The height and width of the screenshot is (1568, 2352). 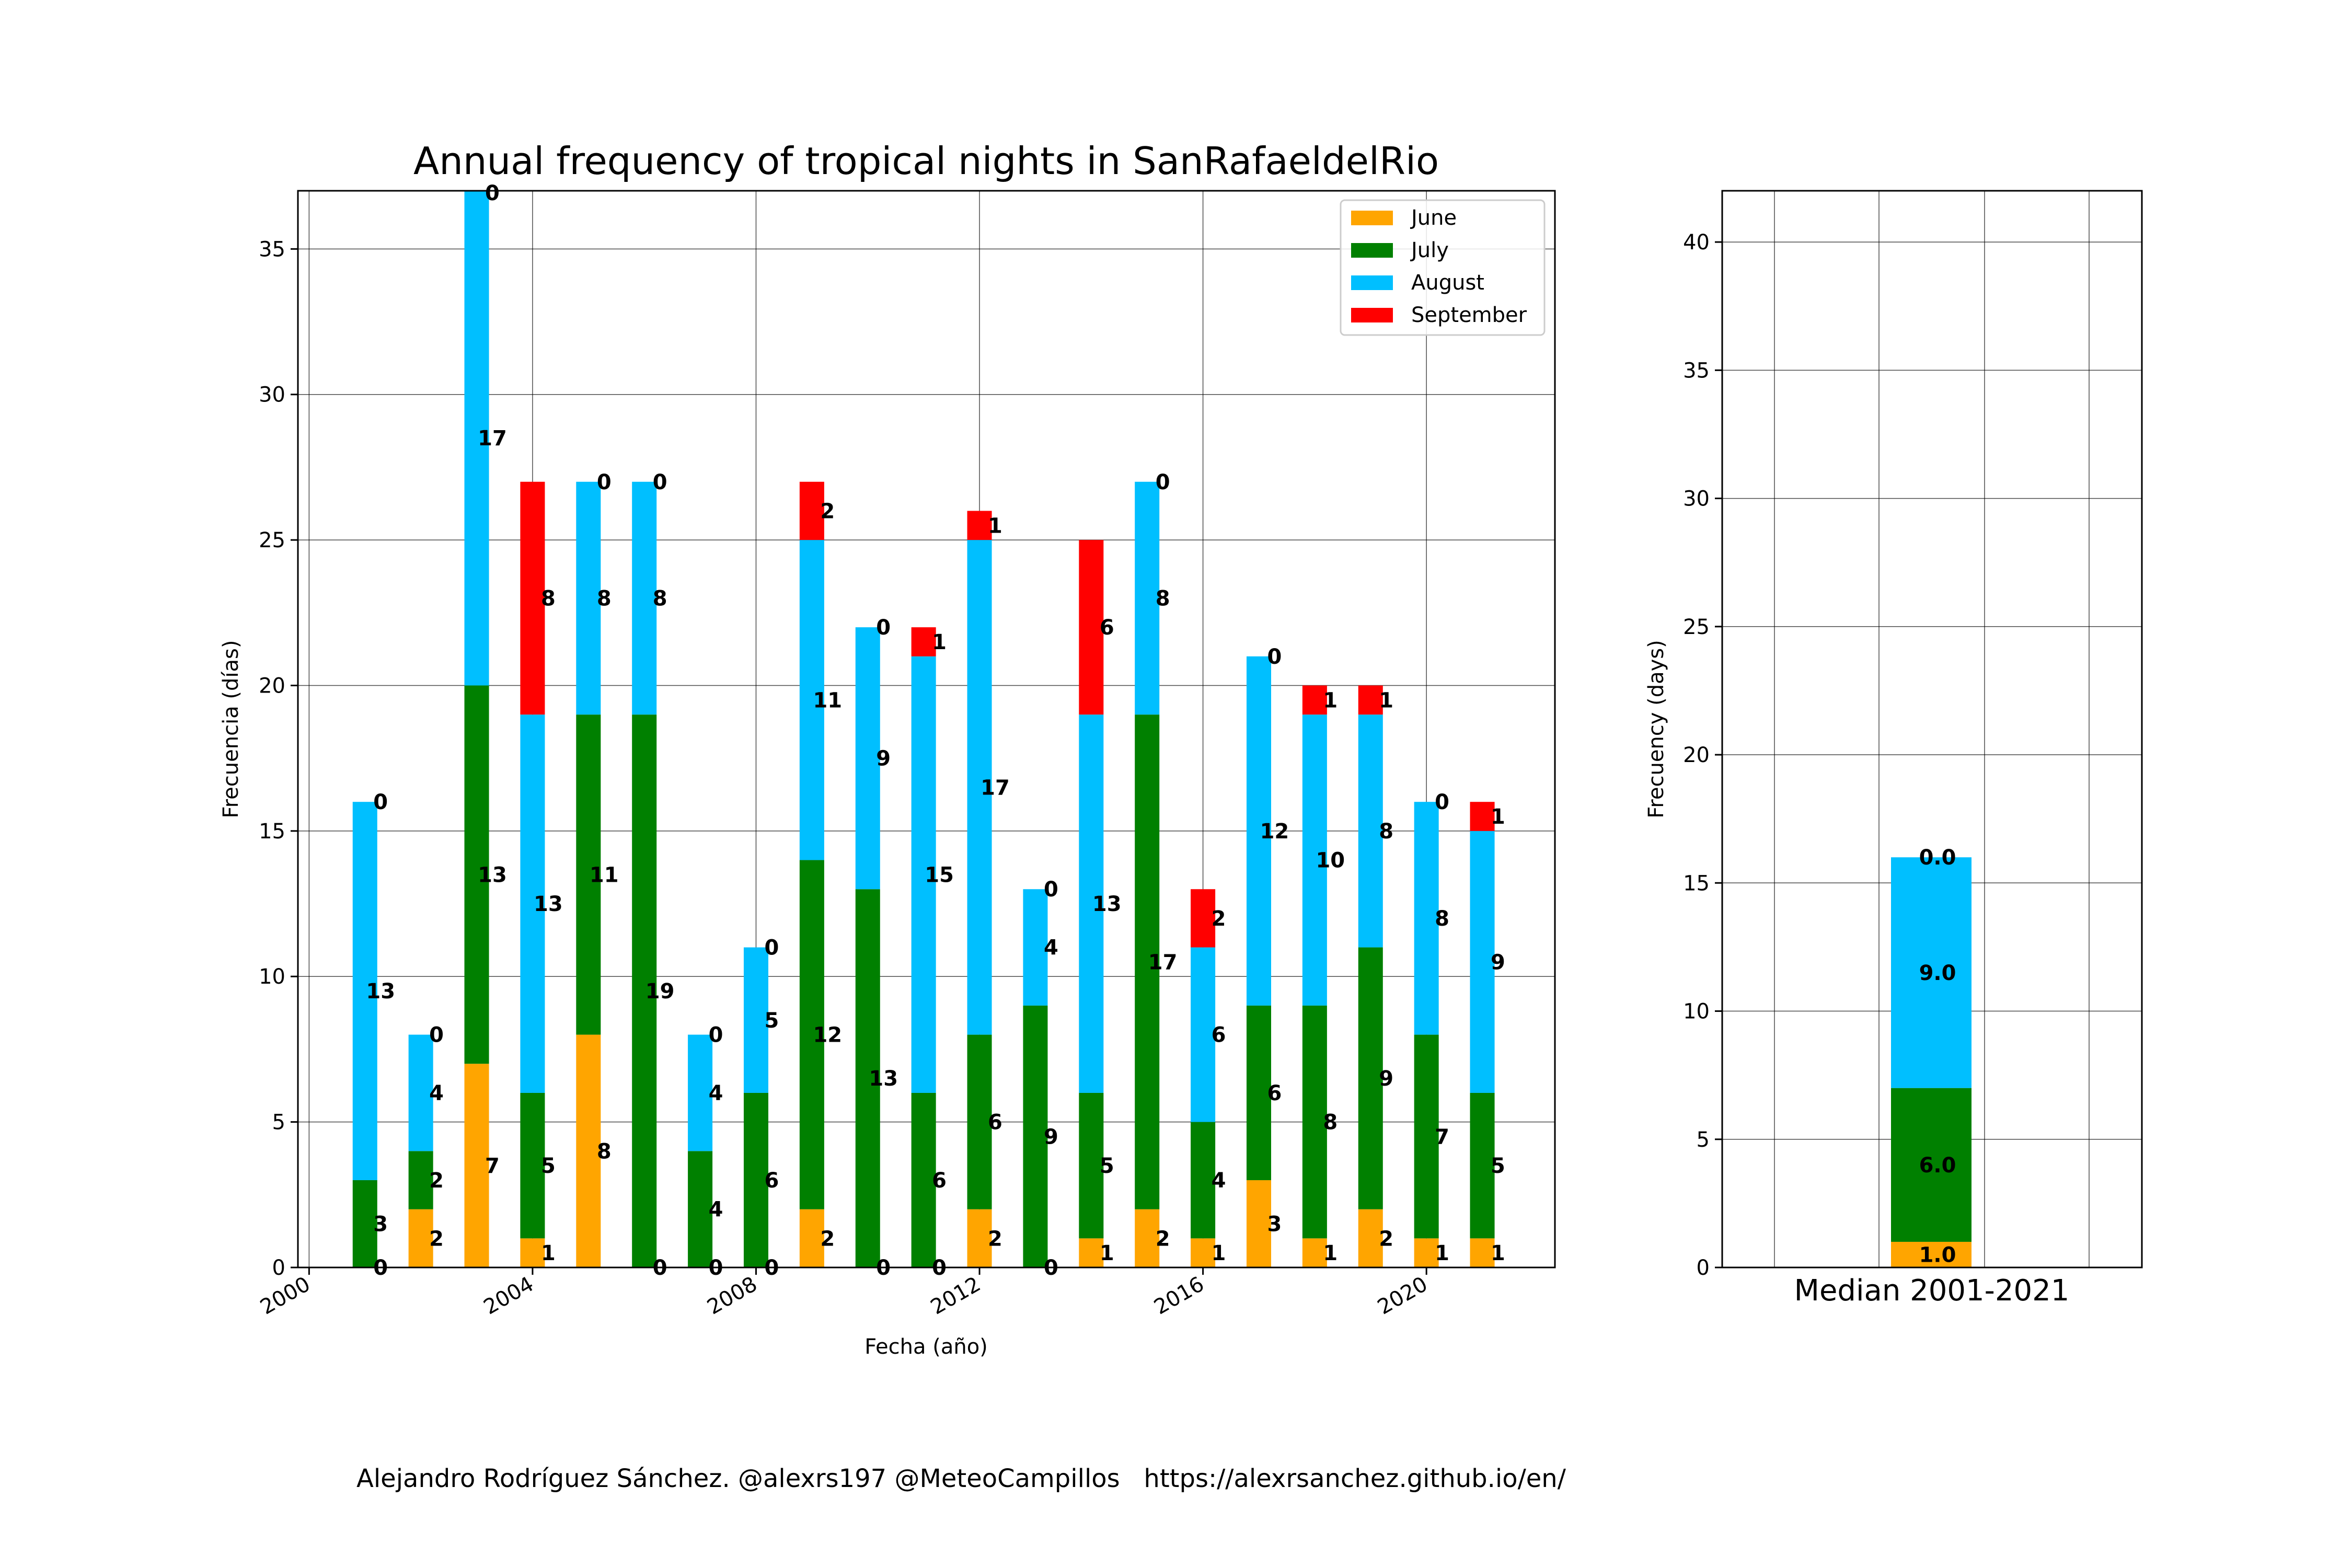 I want to click on bar-label-2020-july: 7, so click(x=1442, y=1137).